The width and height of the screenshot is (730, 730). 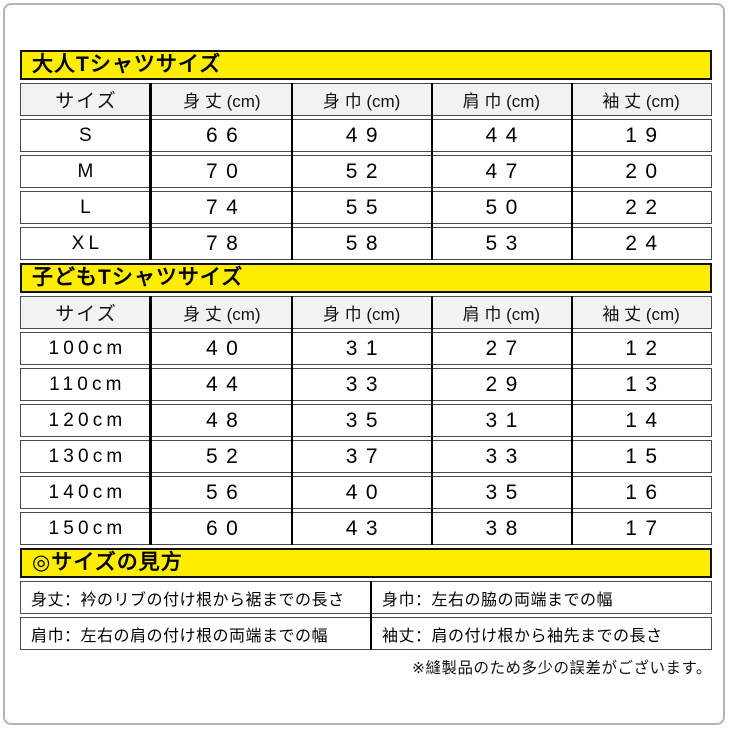 What do you see at coordinates (87, 456) in the screenshot?
I see `size-cell: 130cm` at bounding box center [87, 456].